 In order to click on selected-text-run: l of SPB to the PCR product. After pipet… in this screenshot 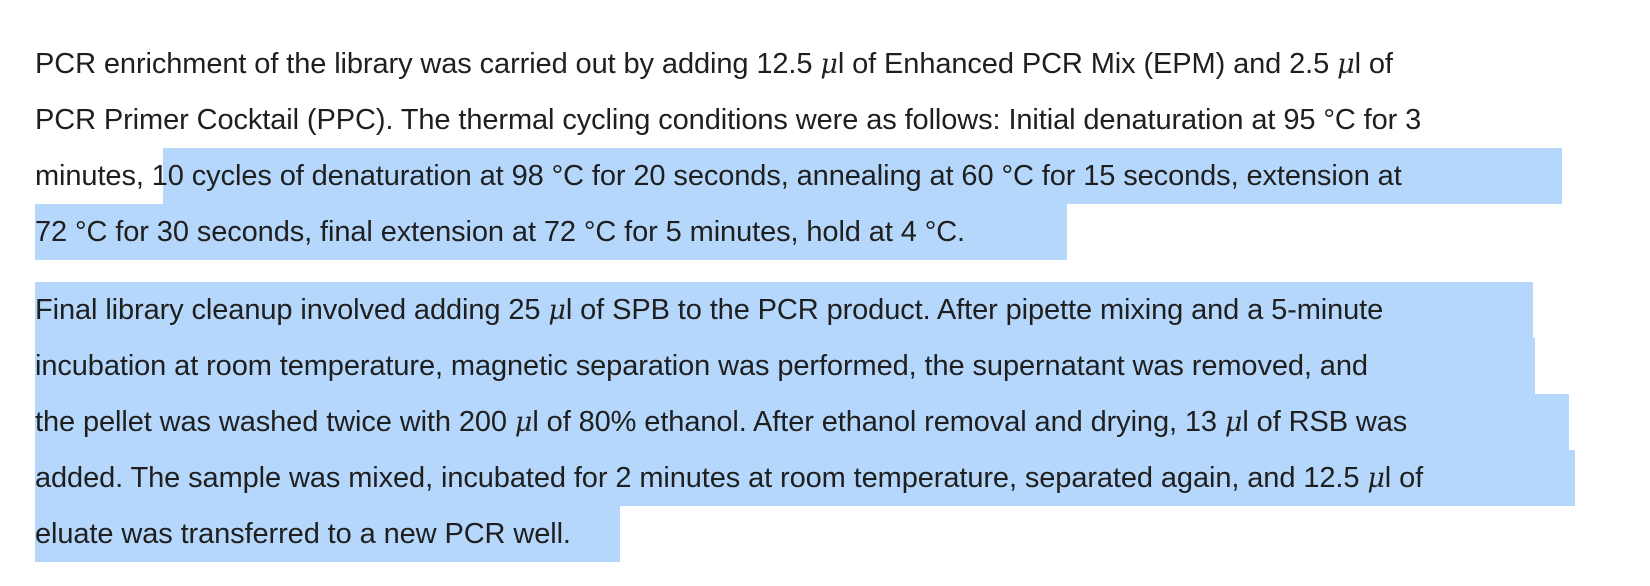, I will do `click(974, 310)`.